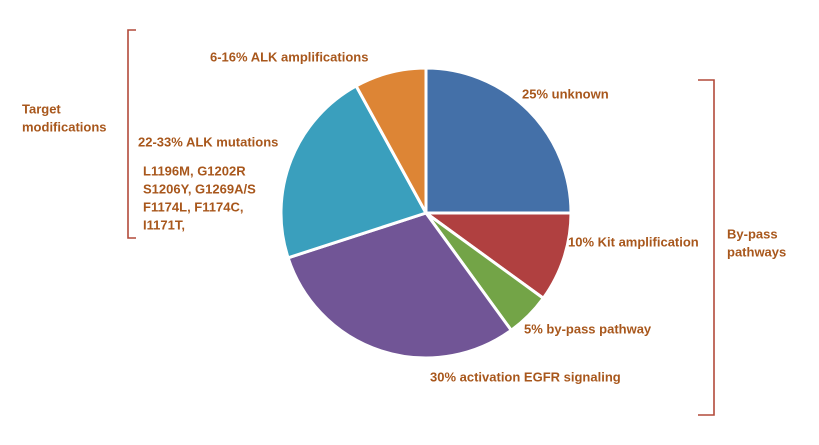  I want to click on slice-label: 10% Kit amplification, so click(633, 241).